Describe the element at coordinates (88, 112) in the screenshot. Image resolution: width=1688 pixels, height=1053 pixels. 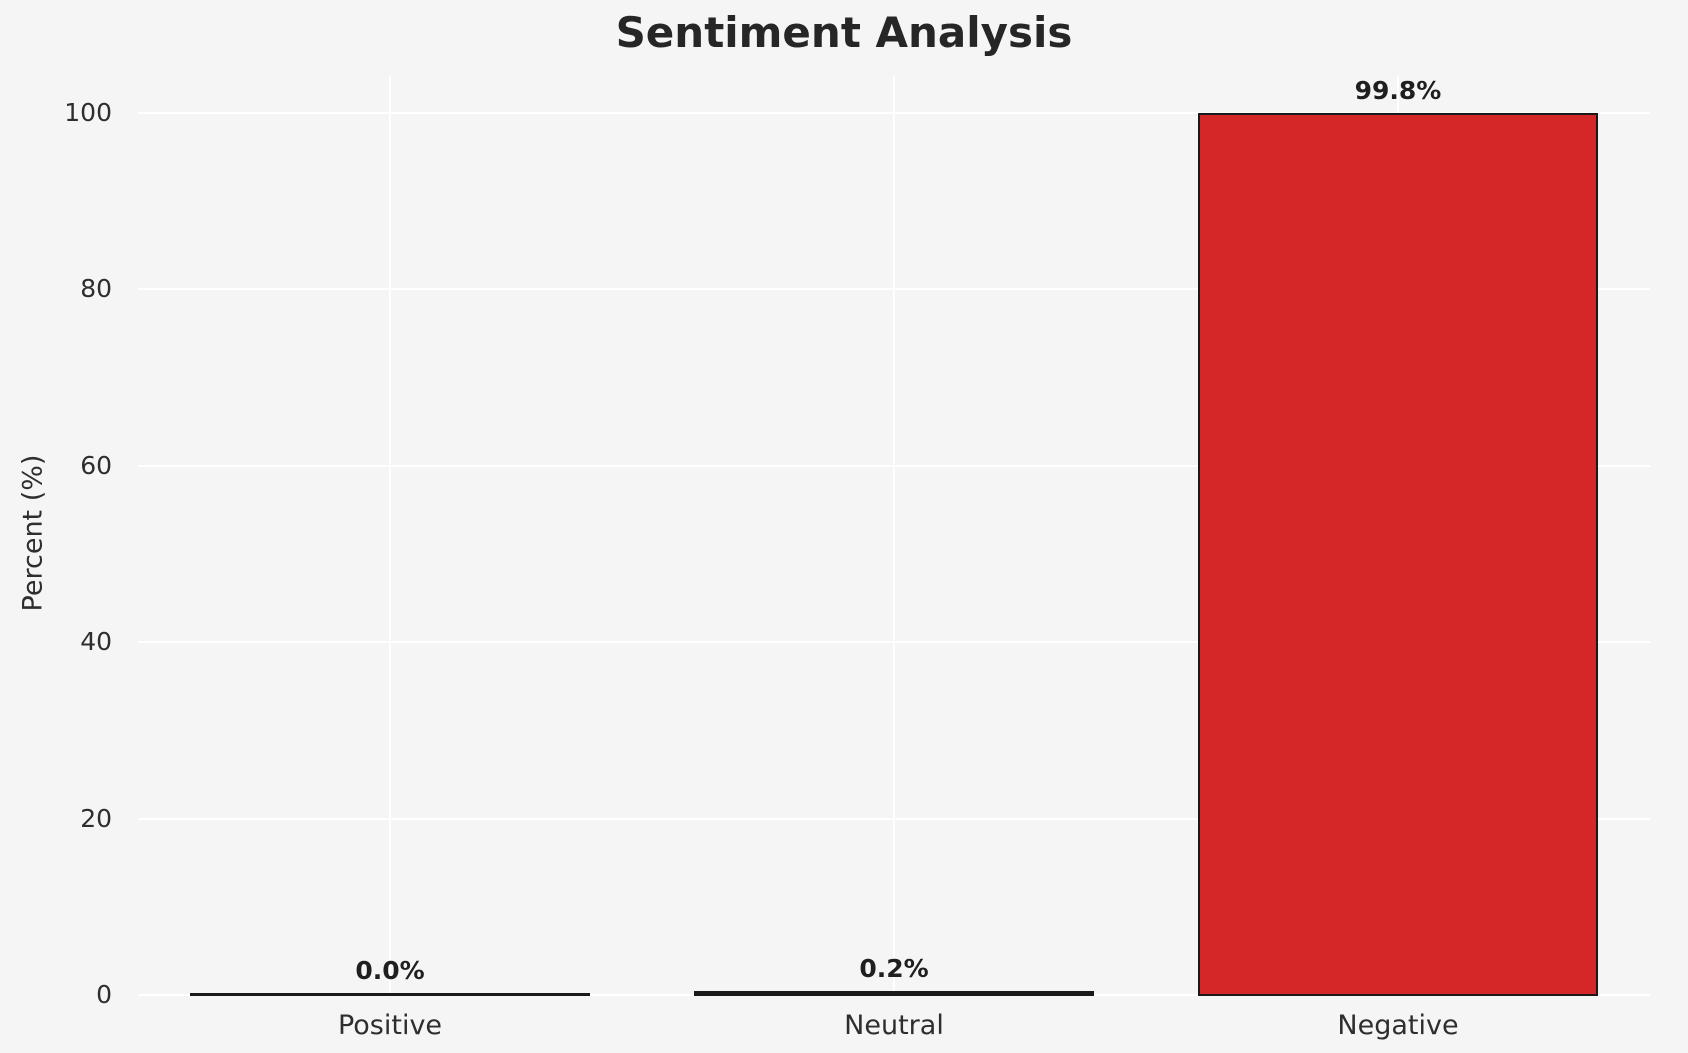
I see `y-tick-label: 100` at that location.